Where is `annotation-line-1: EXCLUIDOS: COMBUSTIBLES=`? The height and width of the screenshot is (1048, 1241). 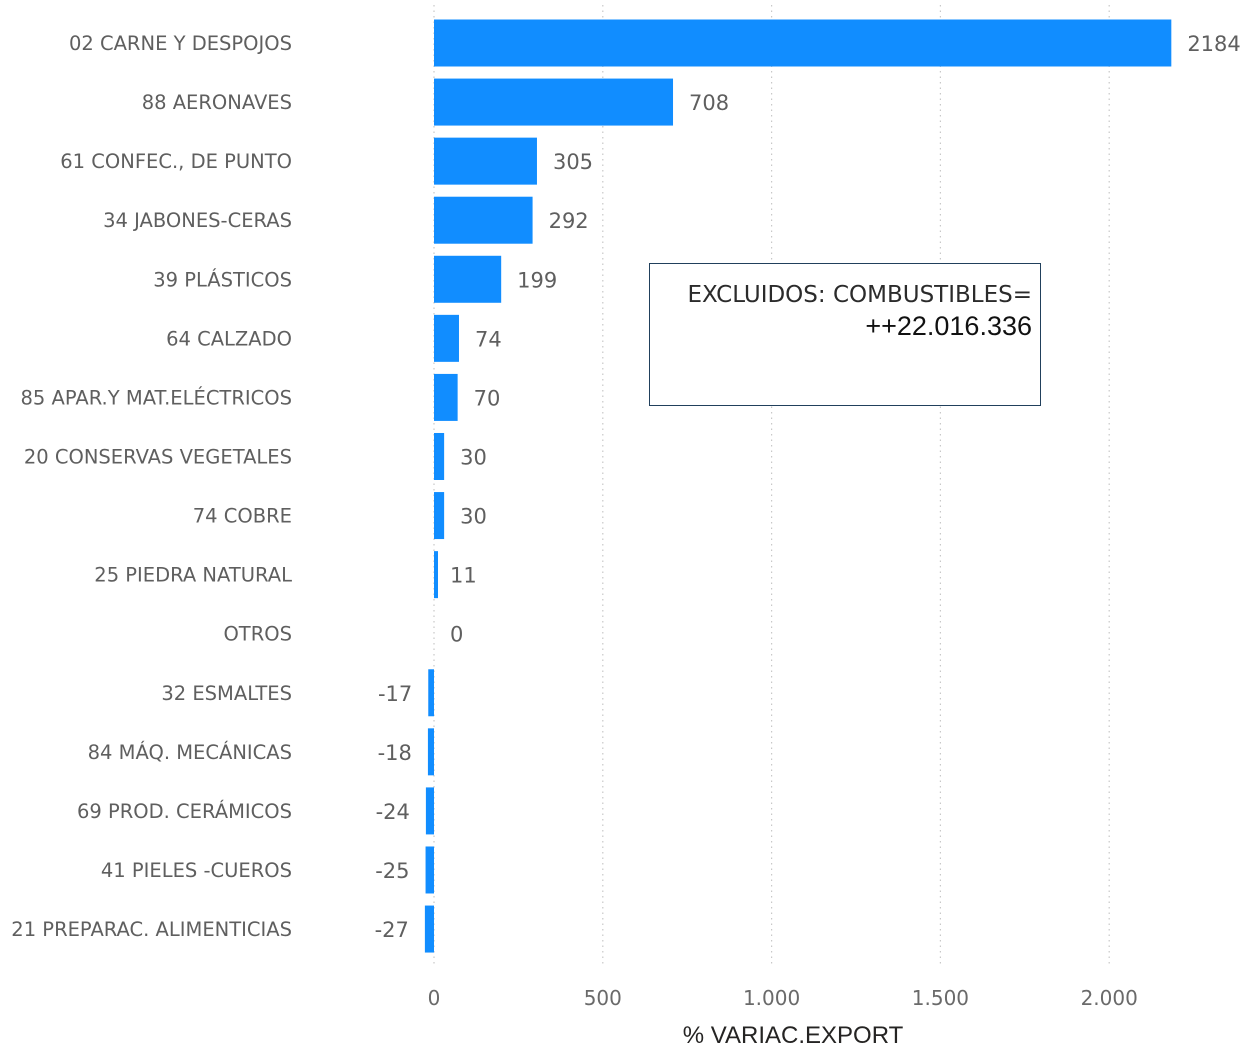
annotation-line-1: EXCLUIDOS: COMBUSTIBLES= is located at coordinates (859, 295).